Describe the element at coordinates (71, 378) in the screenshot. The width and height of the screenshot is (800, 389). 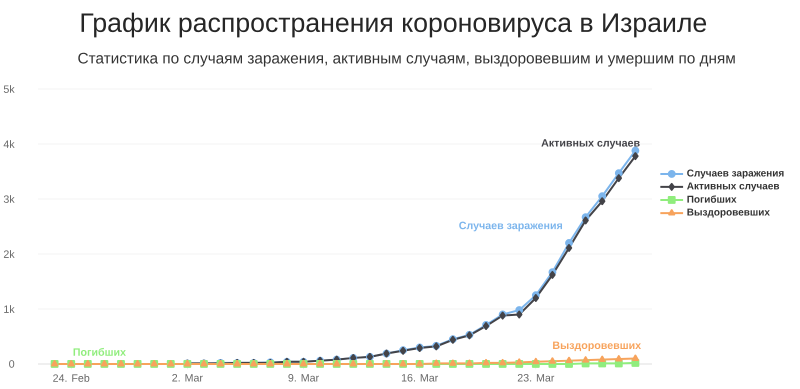
I see `x-tick-label: 24. Feb` at that location.